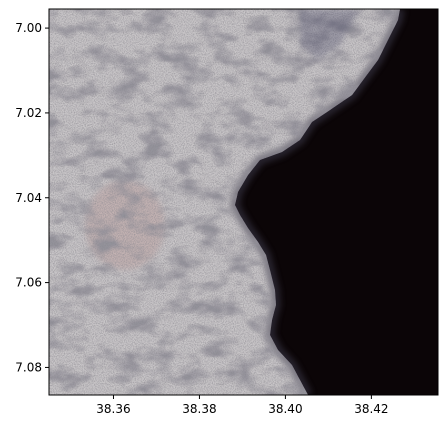 Image resolution: width=446 pixels, height=428 pixels. What do you see at coordinates (285, 409) in the screenshot?
I see `x-tick-label: 38.40` at bounding box center [285, 409].